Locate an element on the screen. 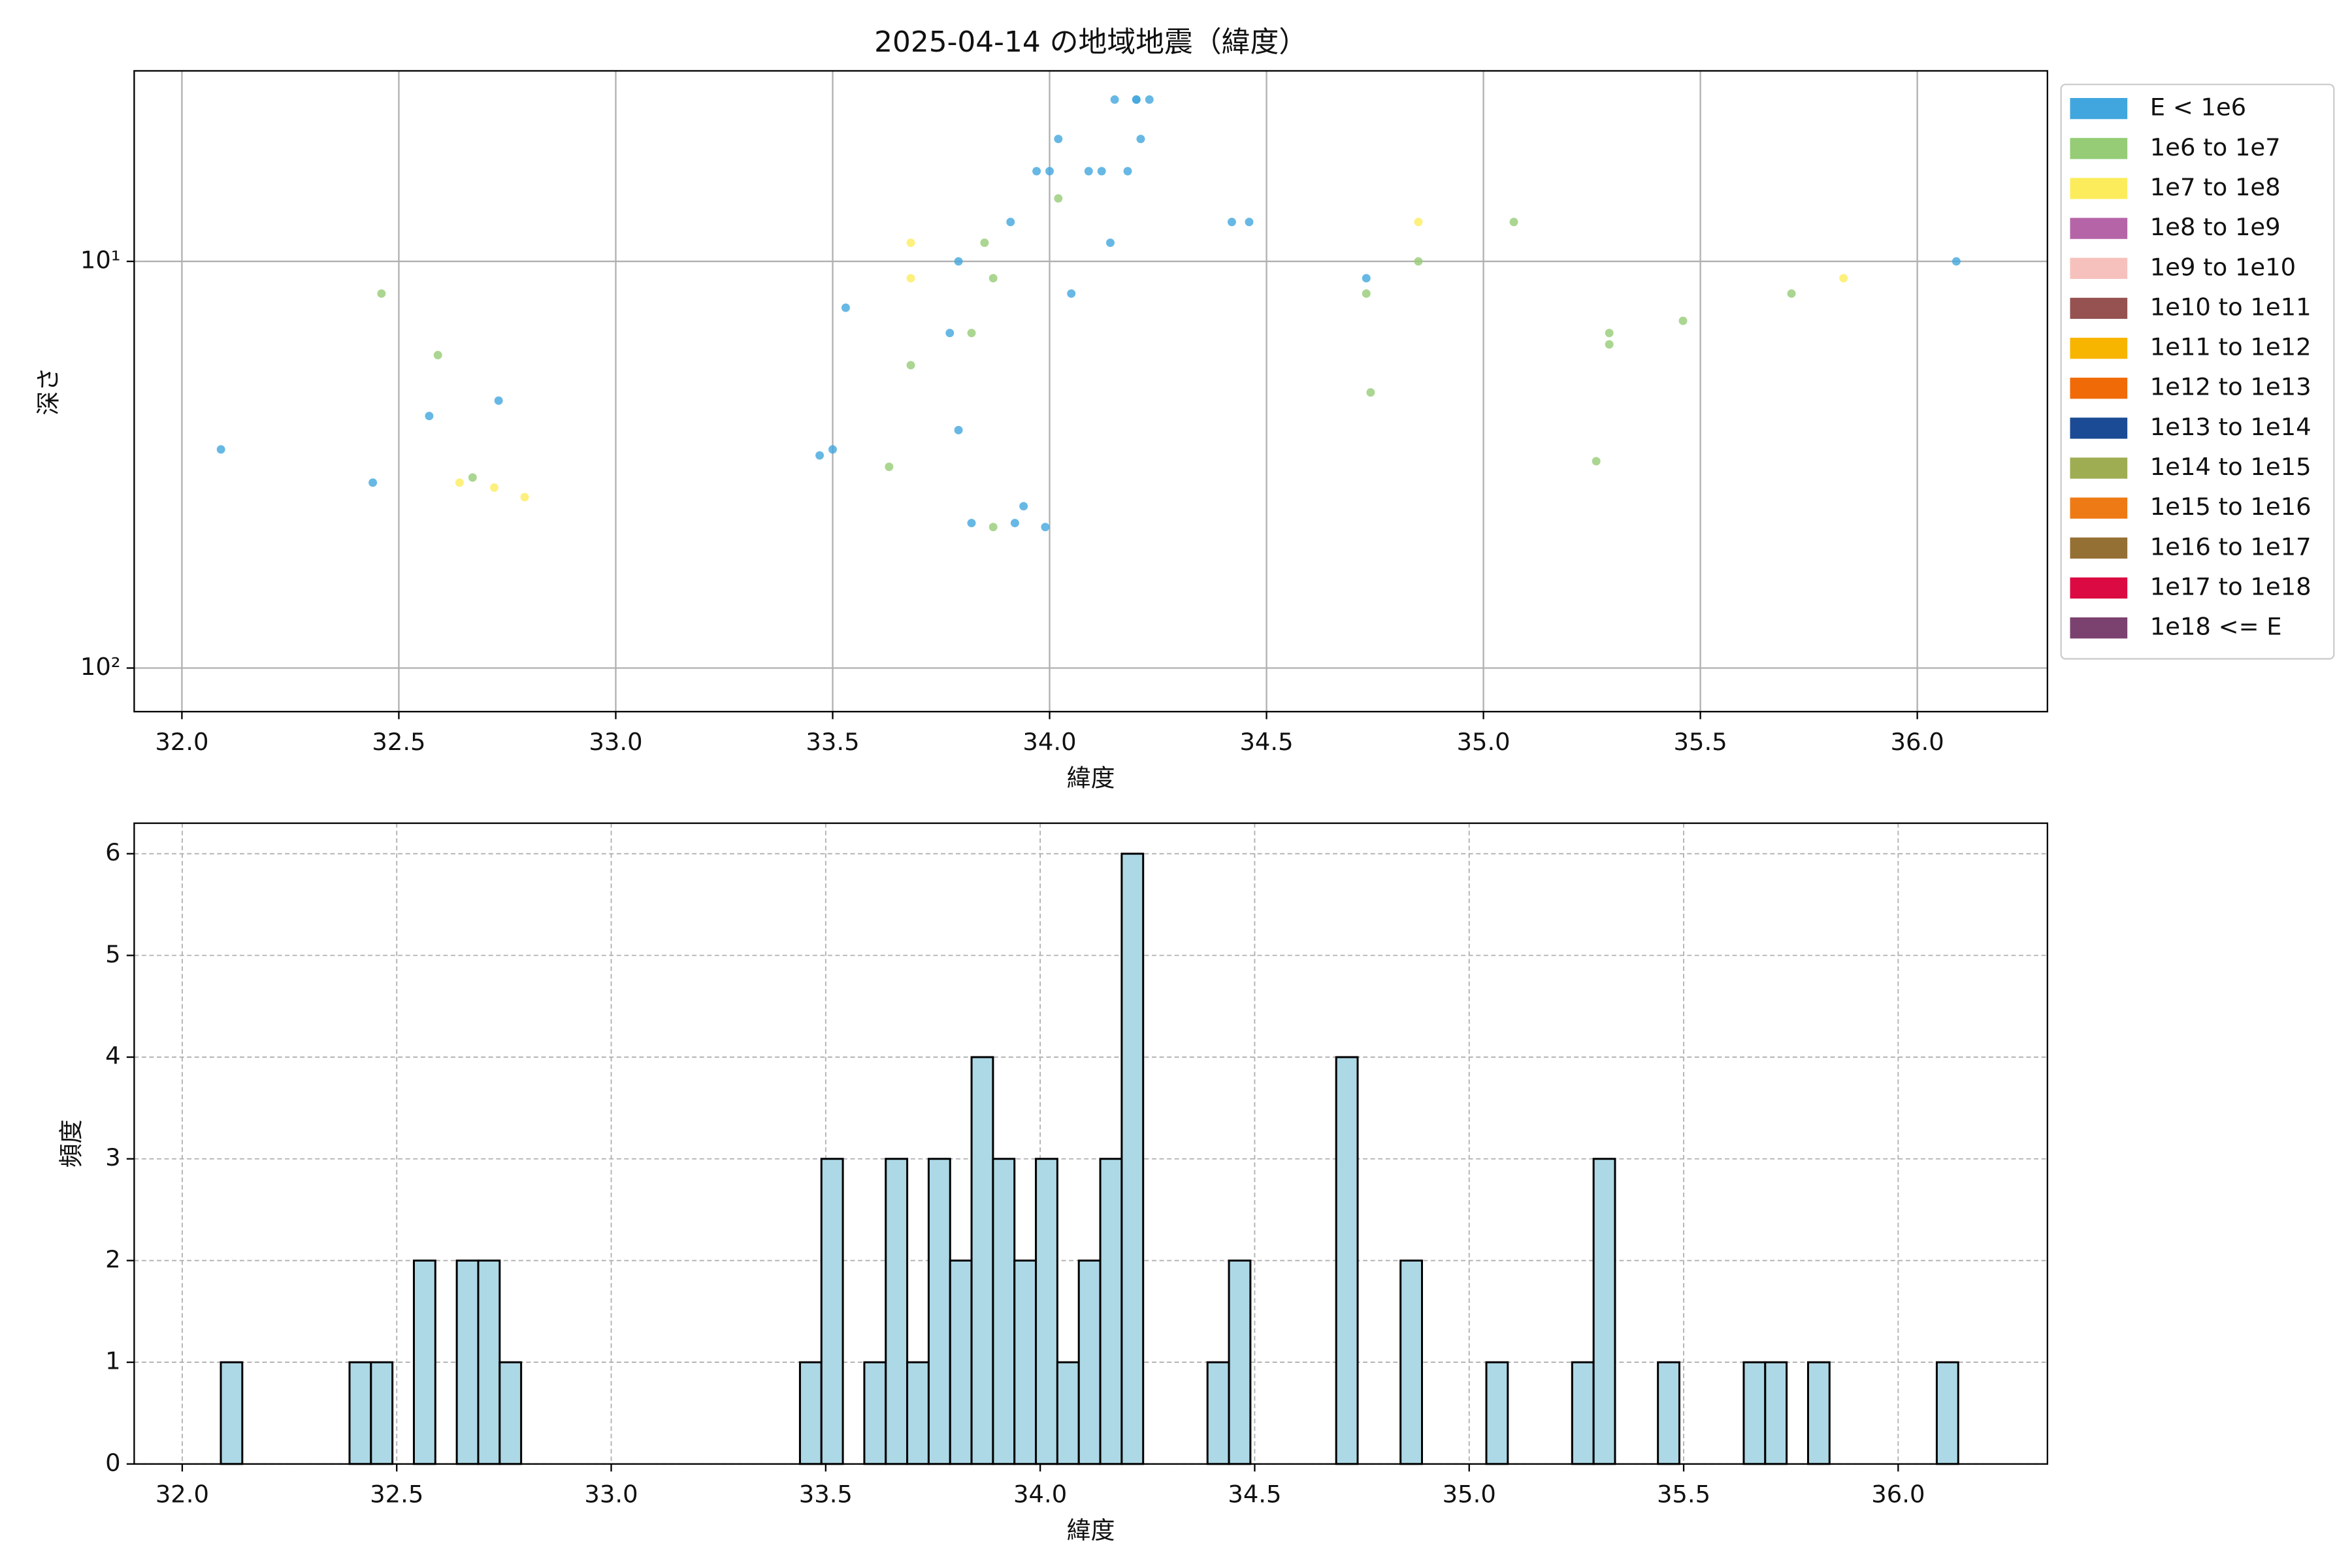 The image size is (2352, 1568). legend-label: 1e17 to 1e18 is located at coordinates (2230, 587).